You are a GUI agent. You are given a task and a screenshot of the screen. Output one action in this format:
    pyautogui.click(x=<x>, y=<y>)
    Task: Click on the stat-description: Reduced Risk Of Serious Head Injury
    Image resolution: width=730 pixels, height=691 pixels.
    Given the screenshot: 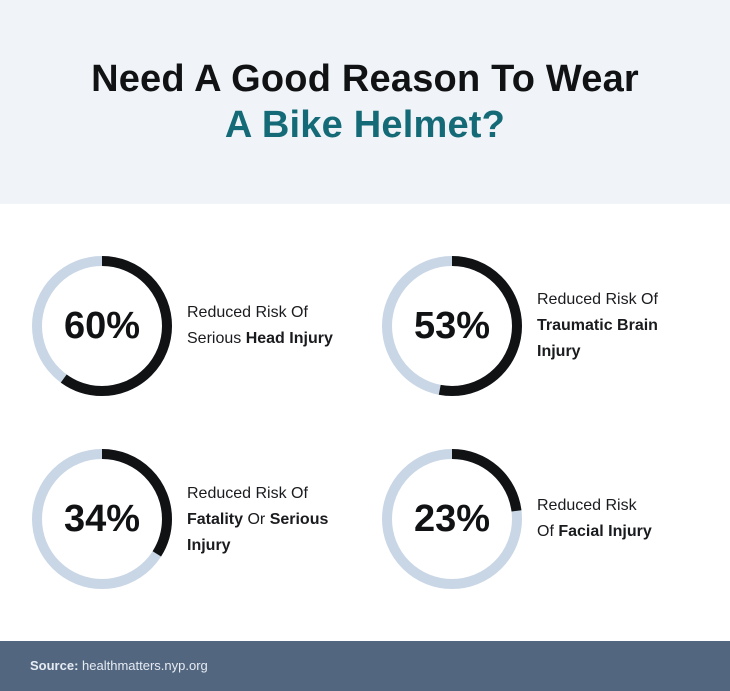 What is the action you would take?
    pyautogui.click(x=277, y=326)
    